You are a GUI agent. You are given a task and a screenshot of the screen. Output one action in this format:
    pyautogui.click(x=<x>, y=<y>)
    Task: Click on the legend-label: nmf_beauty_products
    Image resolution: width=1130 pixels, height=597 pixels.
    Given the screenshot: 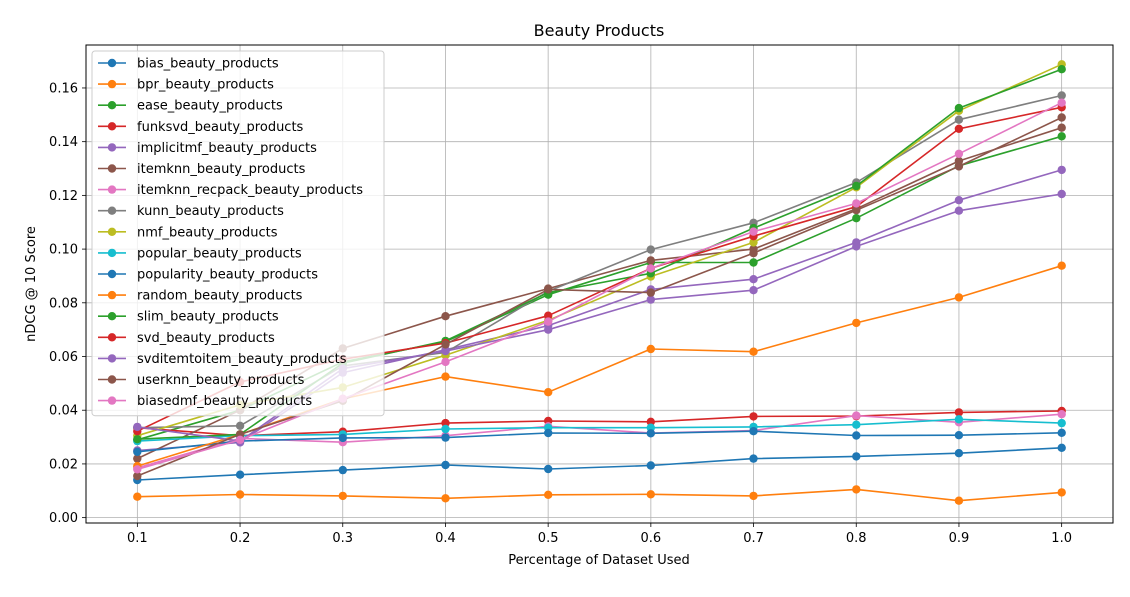 What is the action you would take?
    pyautogui.click(x=207, y=232)
    